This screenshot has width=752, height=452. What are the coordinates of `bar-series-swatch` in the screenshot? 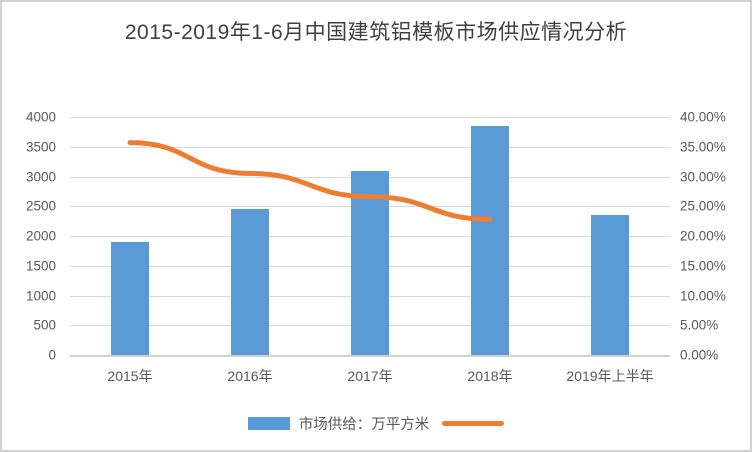 It's located at (268, 423).